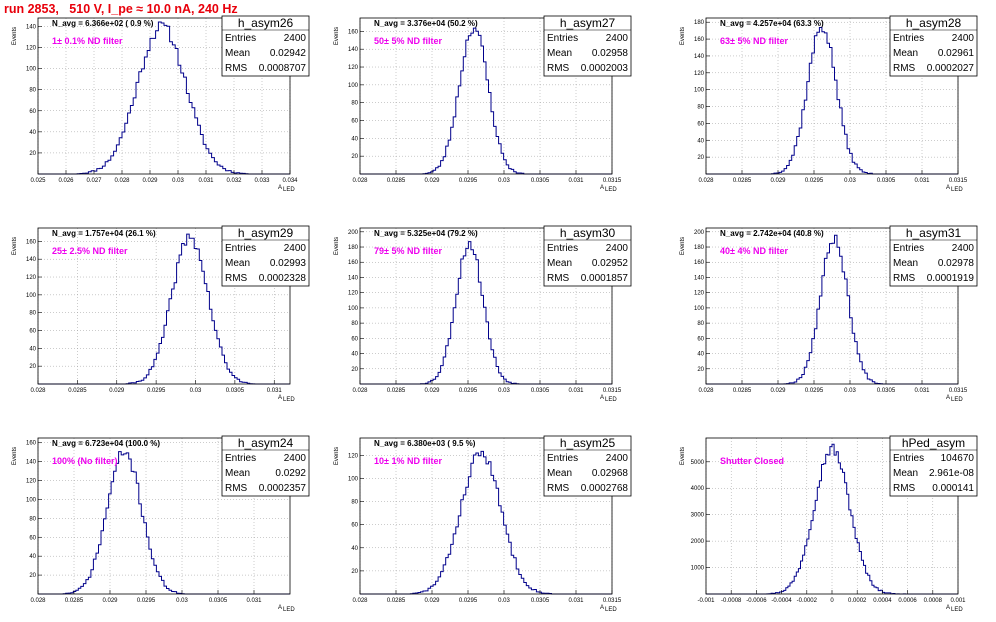 This screenshot has height=622, width=996. I want to click on filter-label: 100% (No filter), so click(85, 461).